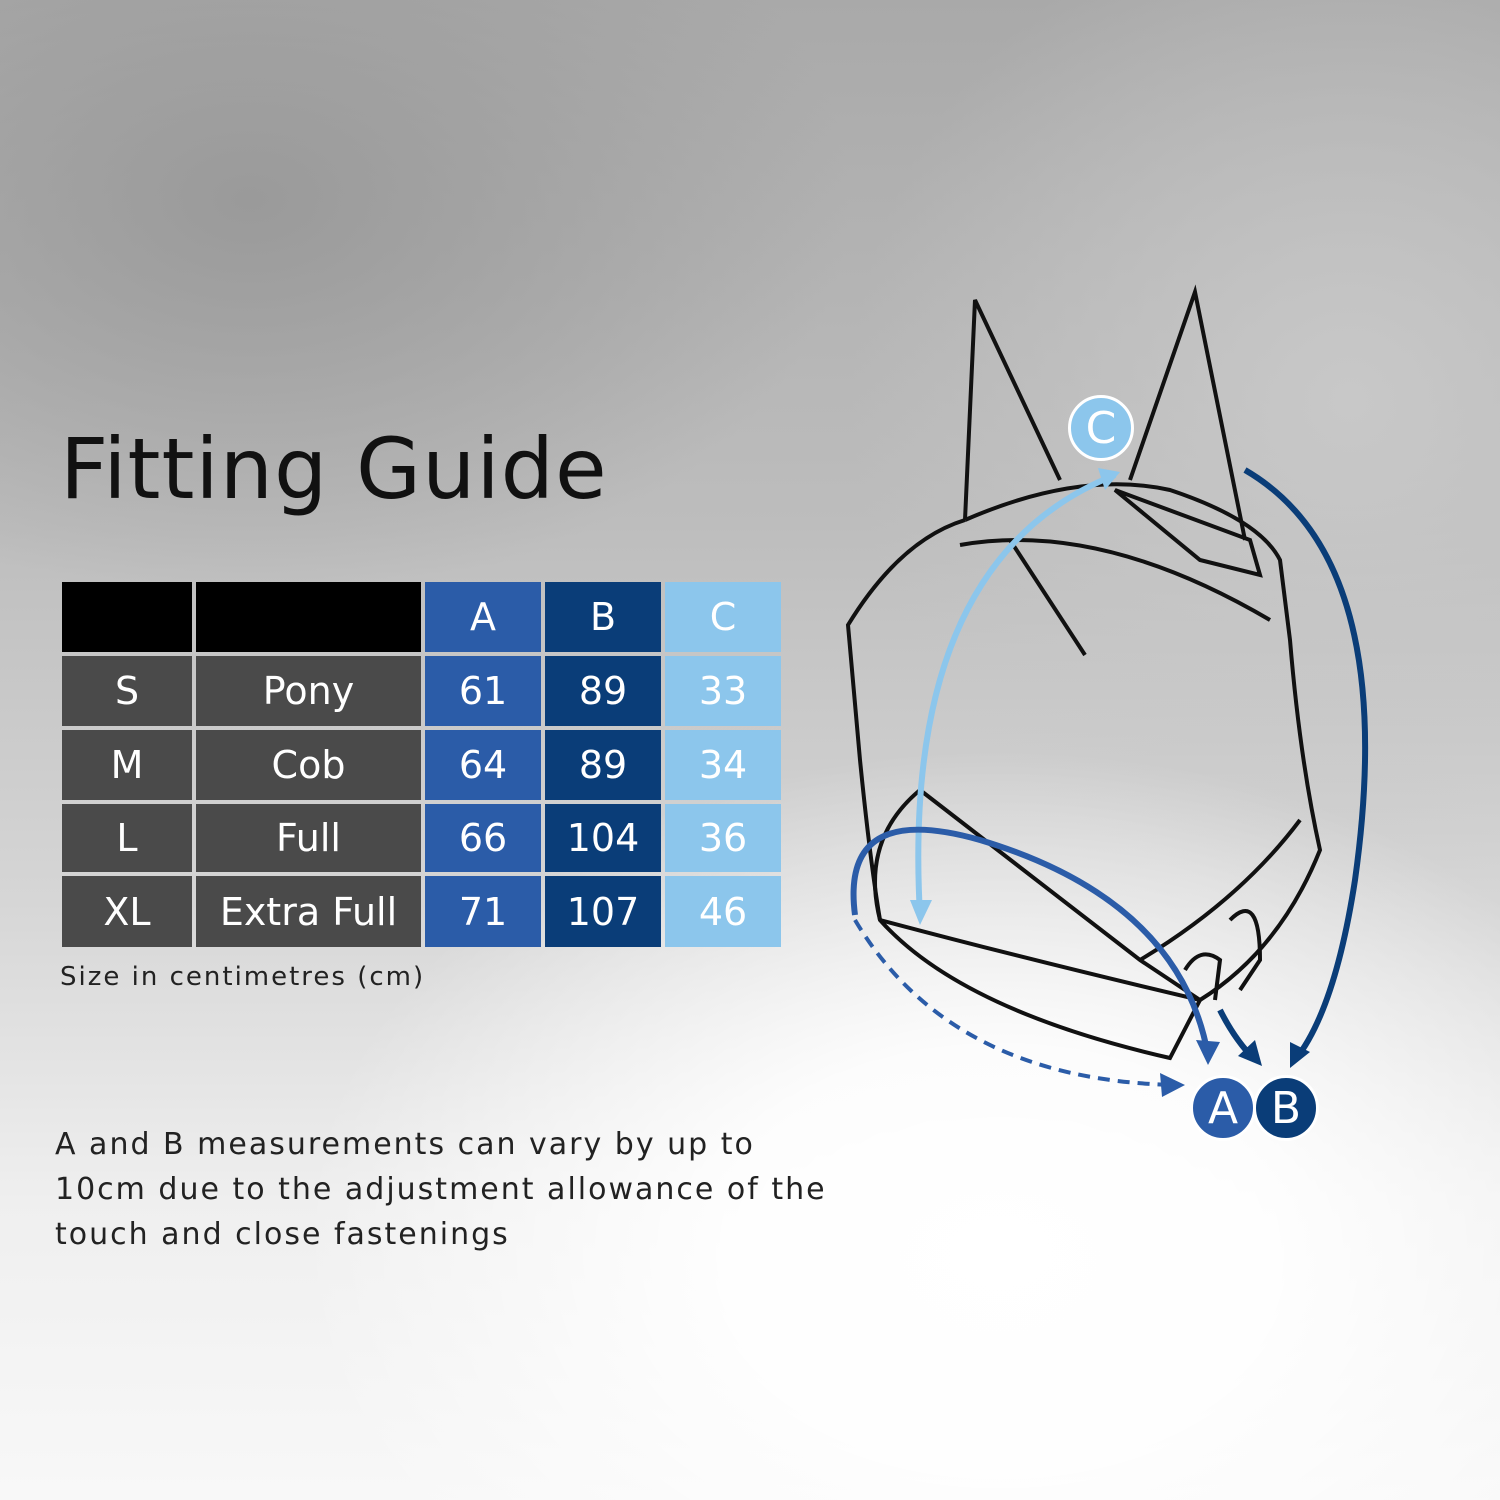  What do you see at coordinates (723, 765) in the screenshot?
I see `table-cell: 34` at bounding box center [723, 765].